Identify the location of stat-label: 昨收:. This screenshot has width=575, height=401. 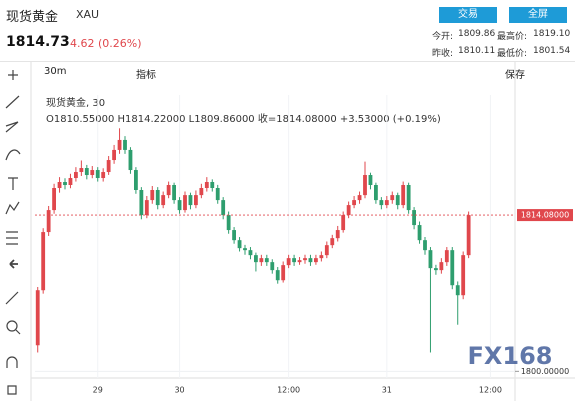
(443, 54).